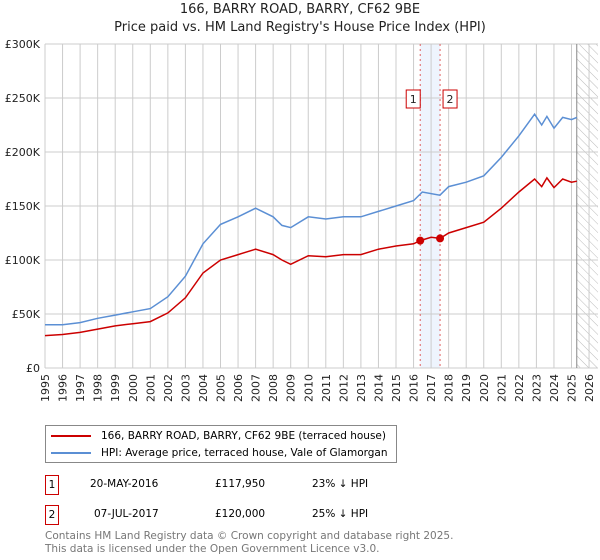 The image size is (600, 560). I want to click on sale-date: 07-JUL-2017, so click(126, 514).